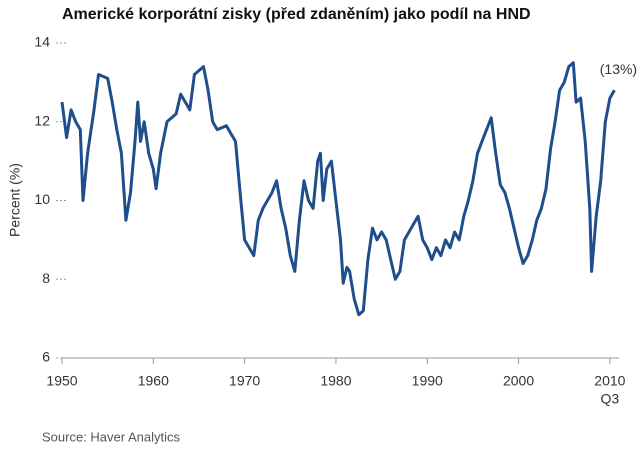  What do you see at coordinates (427, 381) in the screenshot?
I see `x-tick-label: 1990` at bounding box center [427, 381].